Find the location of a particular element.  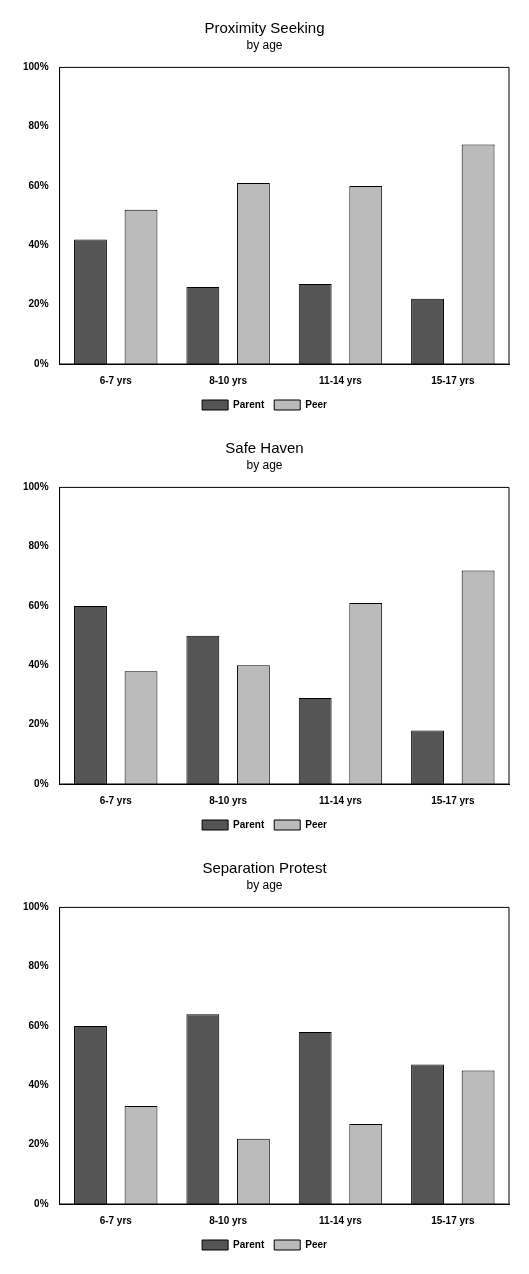

chart-title: Separation Protest is located at coordinates (265, 868).